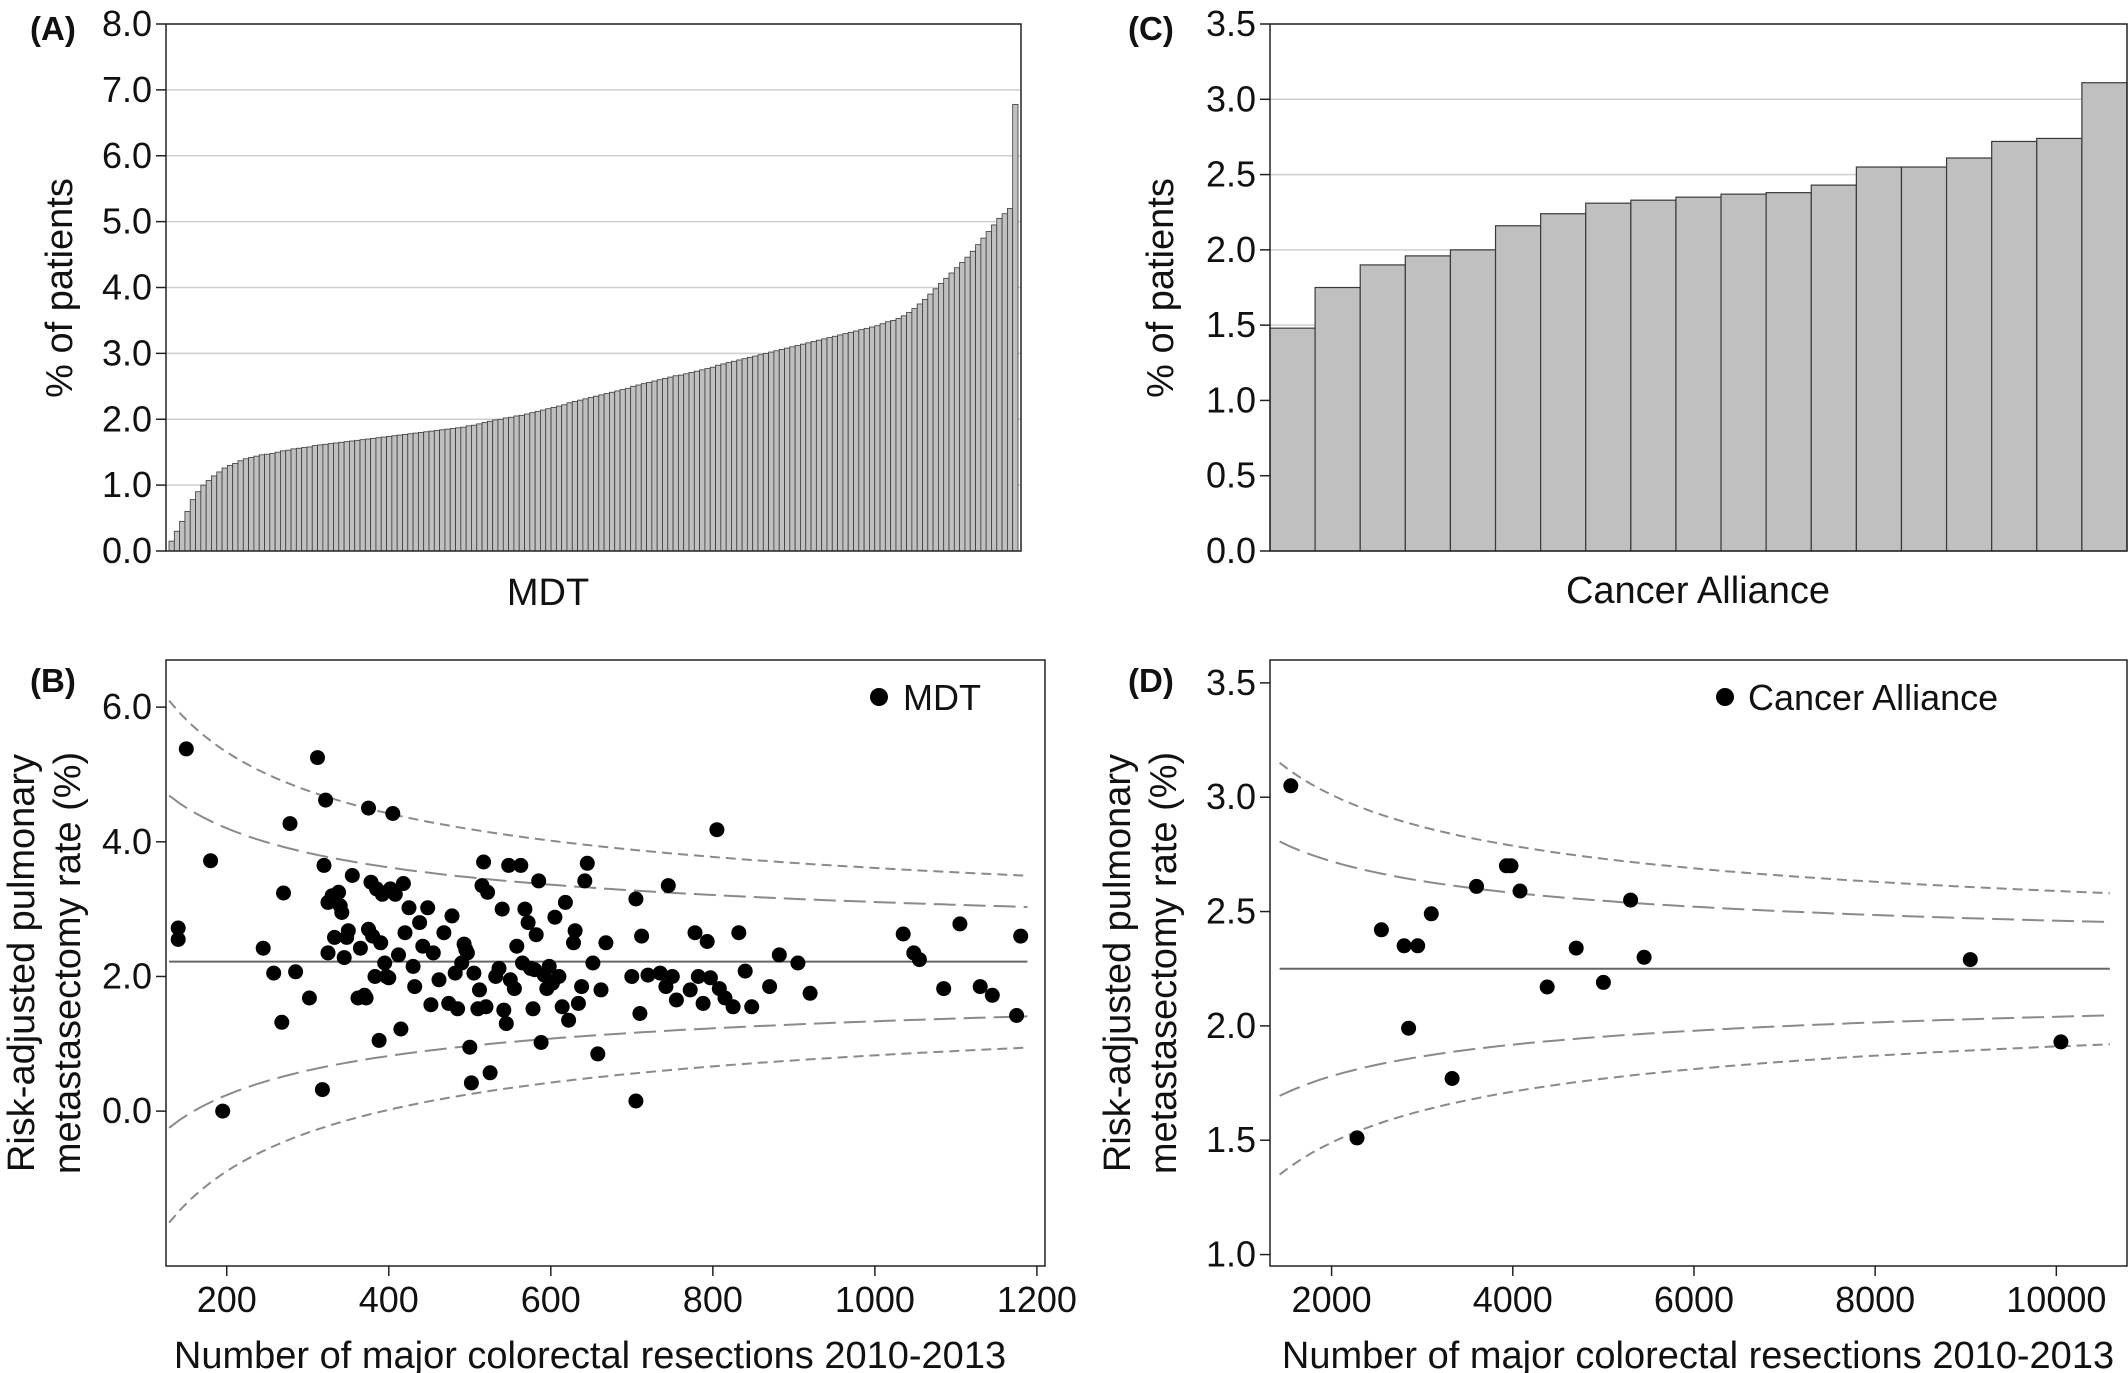 The image size is (2128, 1373). I want to click on panel-d-lower-95-limit, so click(1694, 1055).